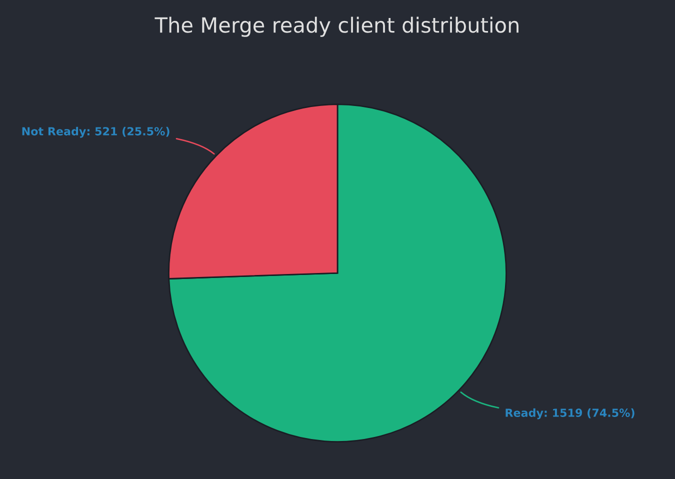  Describe the element at coordinates (96, 132) in the screenshot. I see `slice-label: Not Ready: 521 (25.5%)` at that location.